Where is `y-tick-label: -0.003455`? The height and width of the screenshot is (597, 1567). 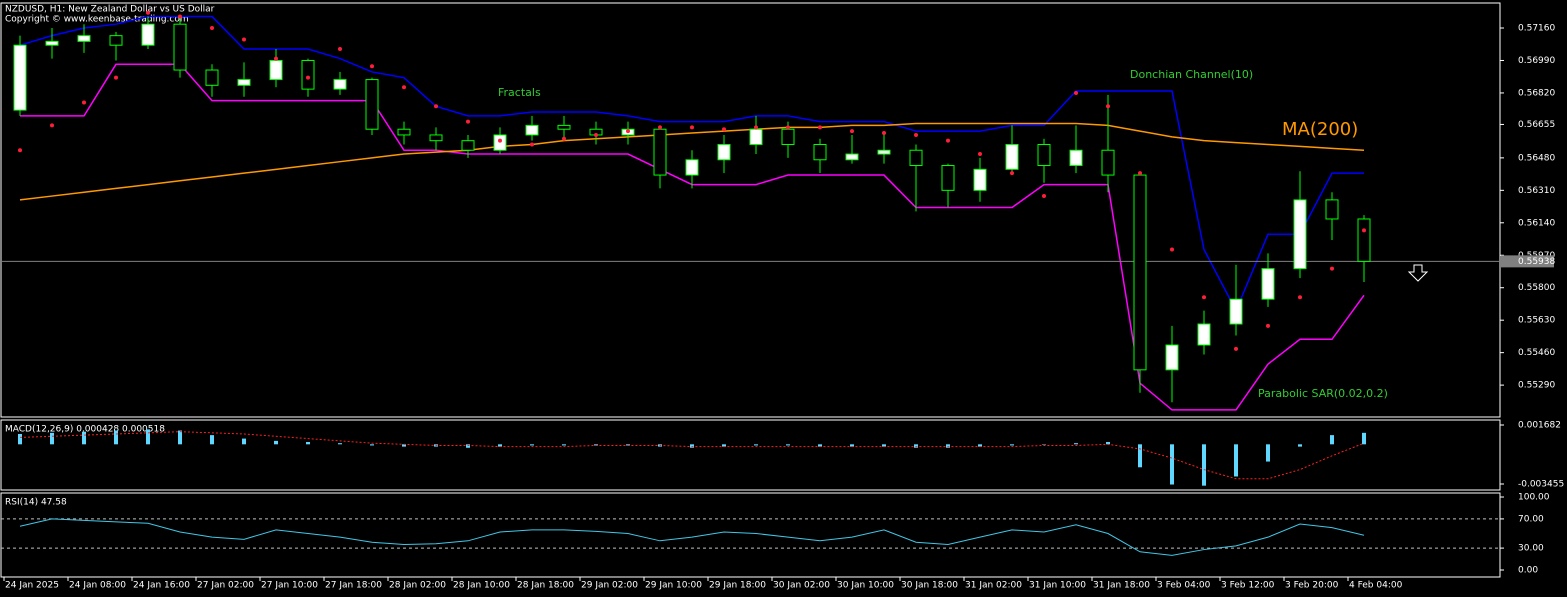 y-tick-label: -0.003455 is located at coordinates (1541, 485).